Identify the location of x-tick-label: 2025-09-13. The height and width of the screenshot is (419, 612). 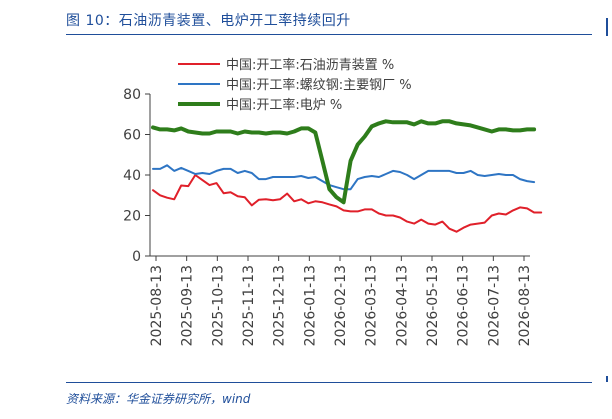
(188, 305).